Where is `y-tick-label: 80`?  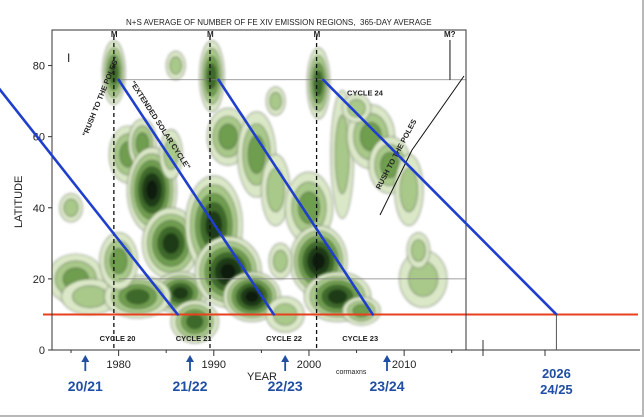
y-tick-label: 80 is located at coordinates (39, 67).